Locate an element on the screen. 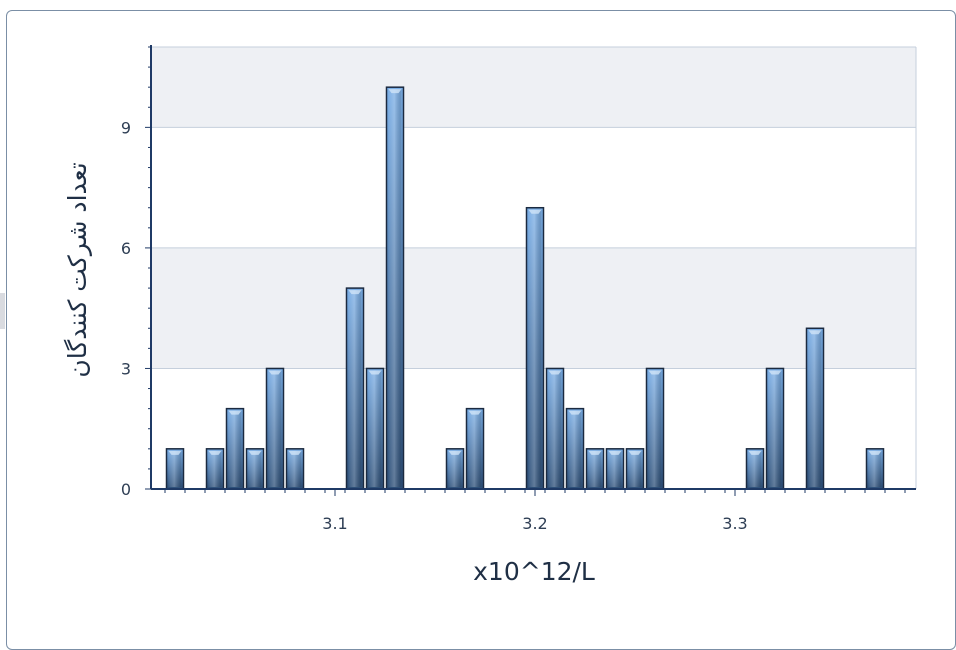 The width and height of the screenshot is (956, 650). y-tick-label: 0 is located at coordinates (126, 489).